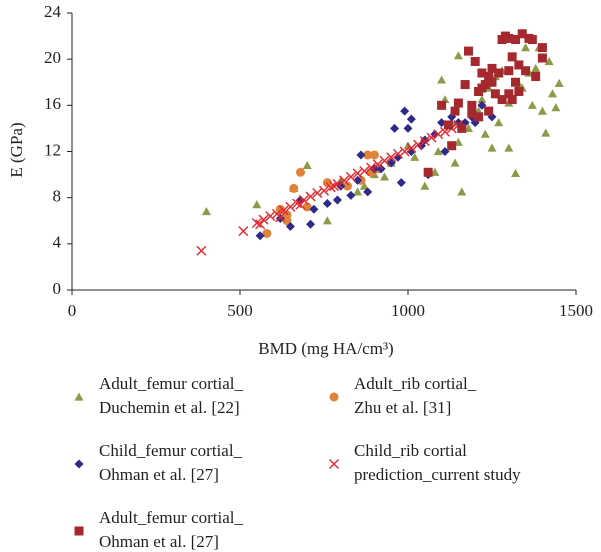 This screenshot has width=601, height=552. I want to click on legend-label: Child_femur cortial_ Ohman et al. [27], so click(171, 462).